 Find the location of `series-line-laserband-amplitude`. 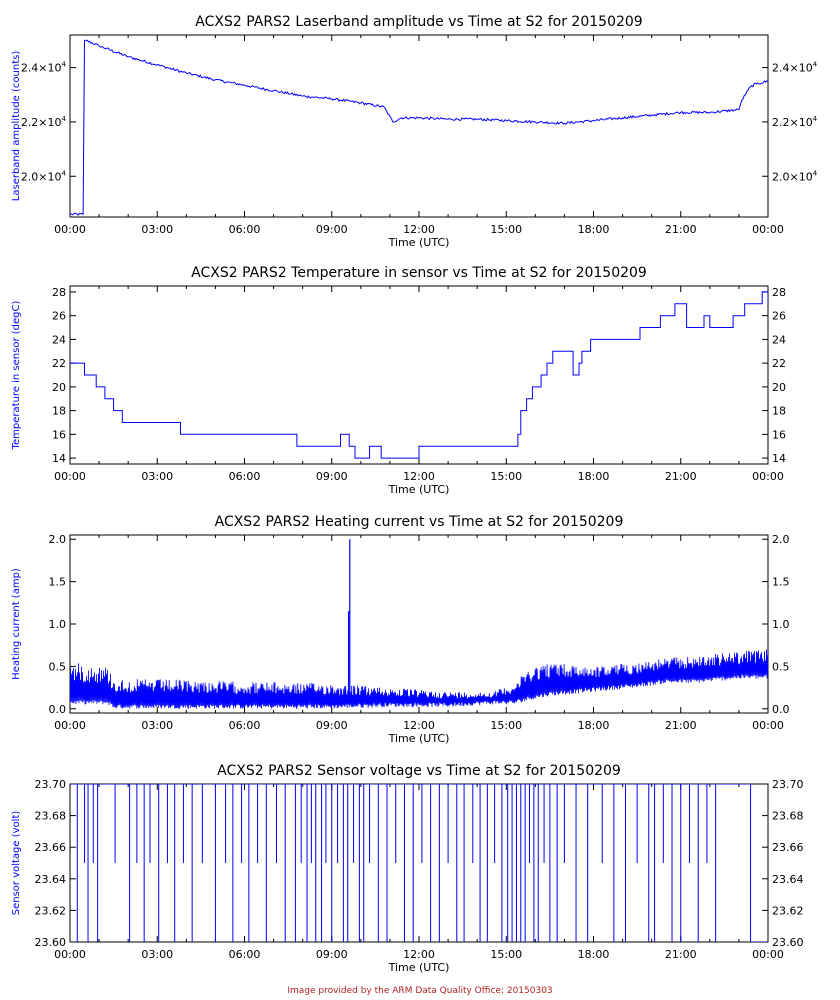

series-line-laserband-amplitude is located at coordinates (419, 127).